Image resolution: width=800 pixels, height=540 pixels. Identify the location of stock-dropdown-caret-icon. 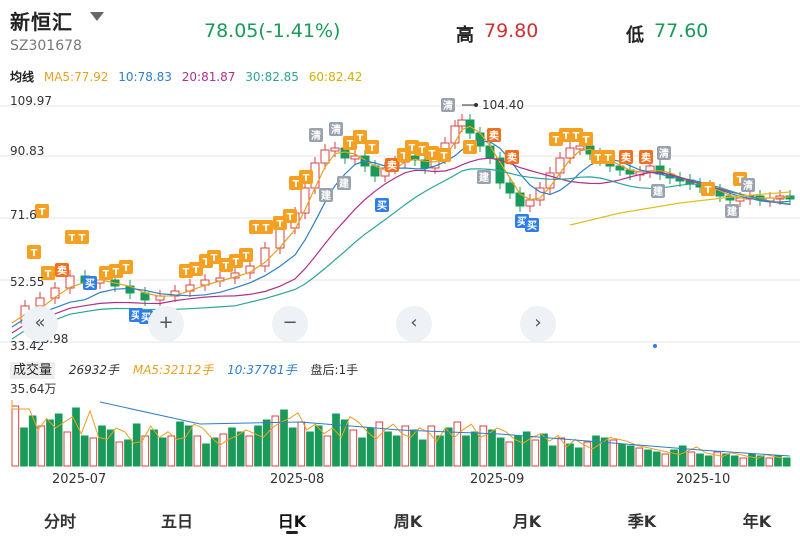
(97, 16).